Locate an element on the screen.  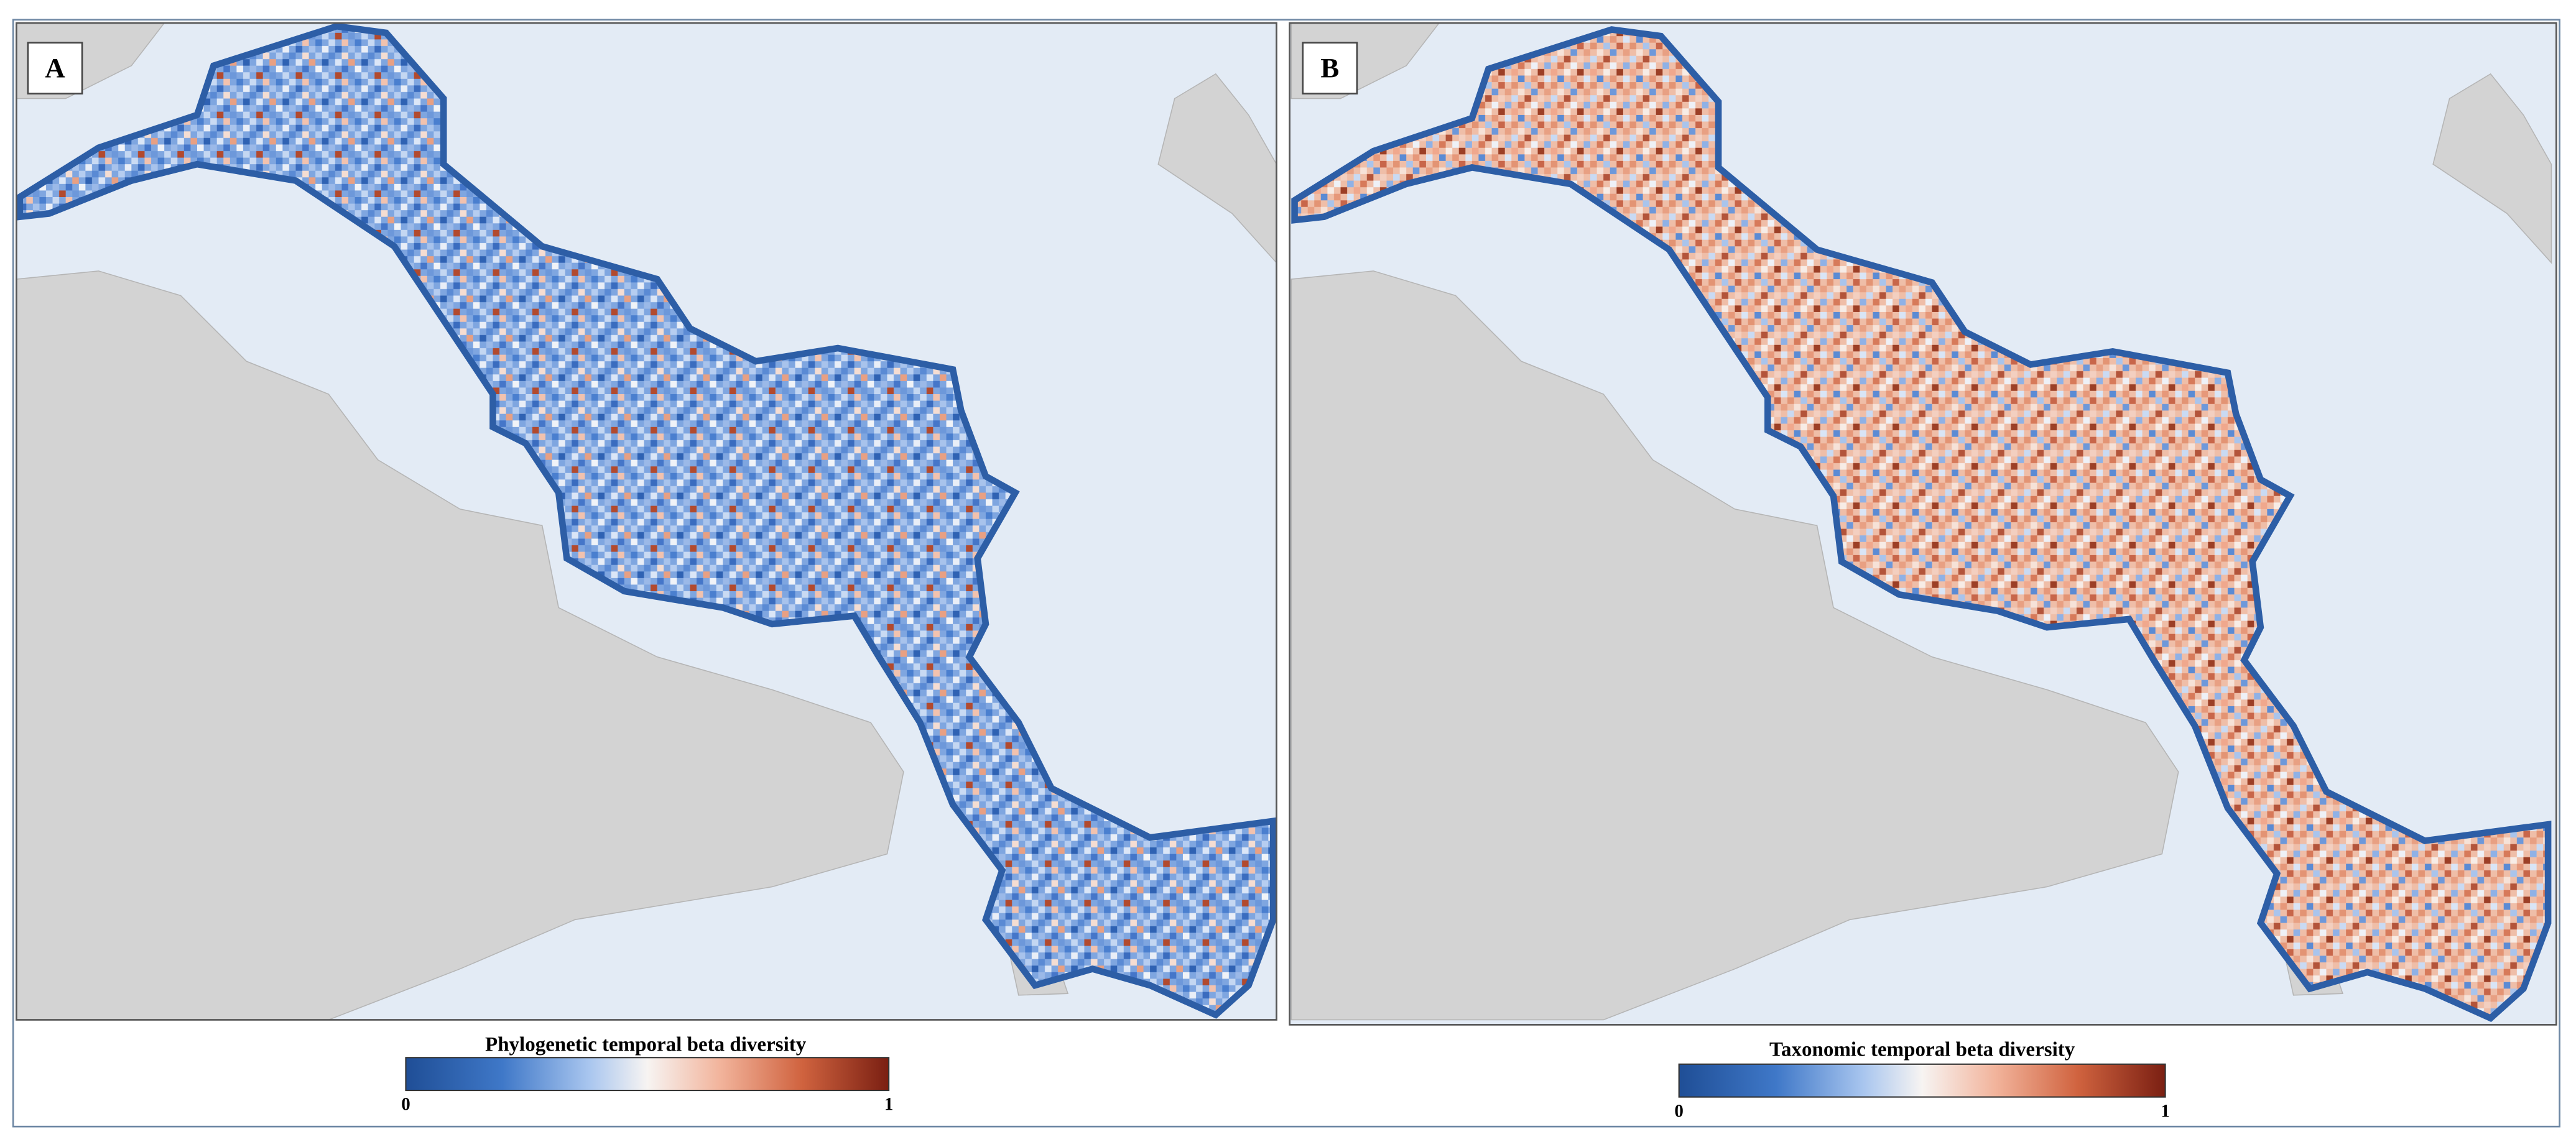
panel-label: B is located at coordinates (1330, 68).